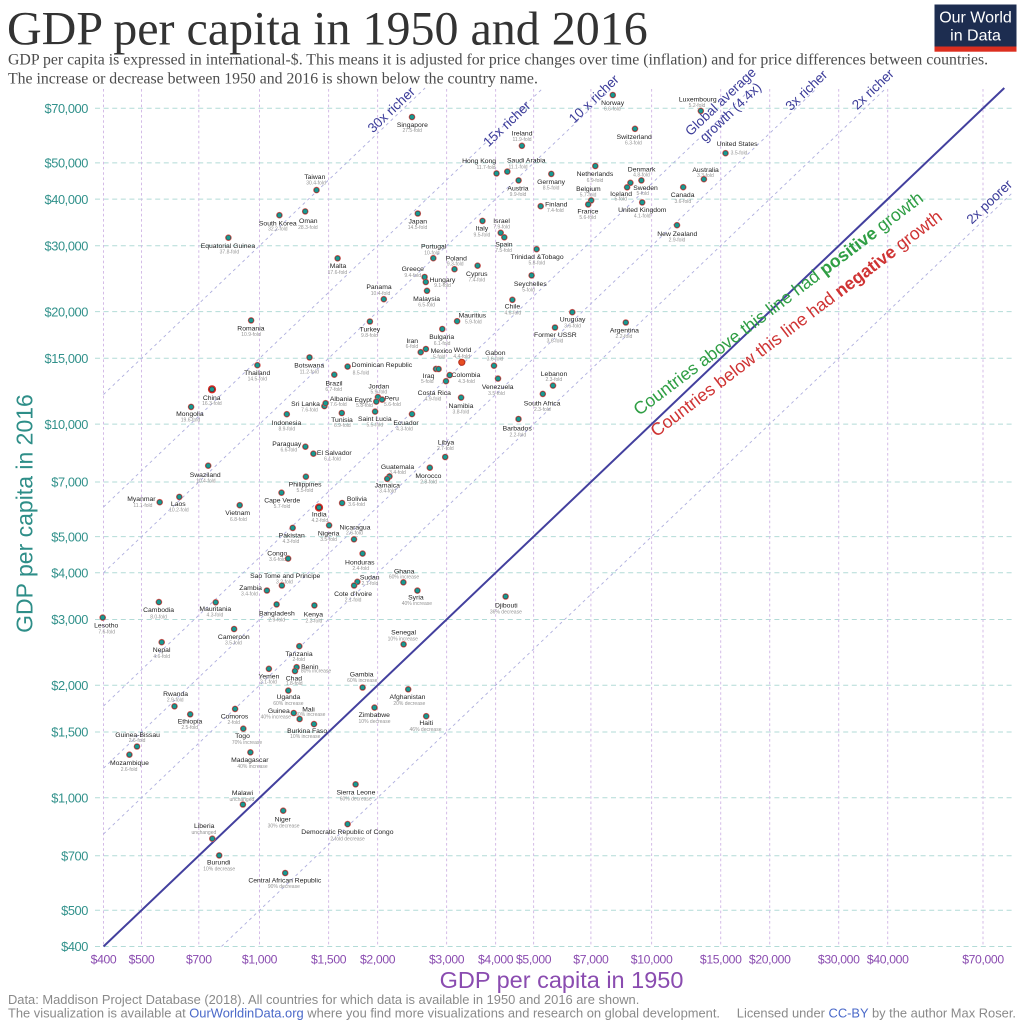 The height and width of the screenshot is (1024, 1024). Describe the element at coordinates (334, 453) in the screenshot. I see `svg-text: El Salvador` at that location.